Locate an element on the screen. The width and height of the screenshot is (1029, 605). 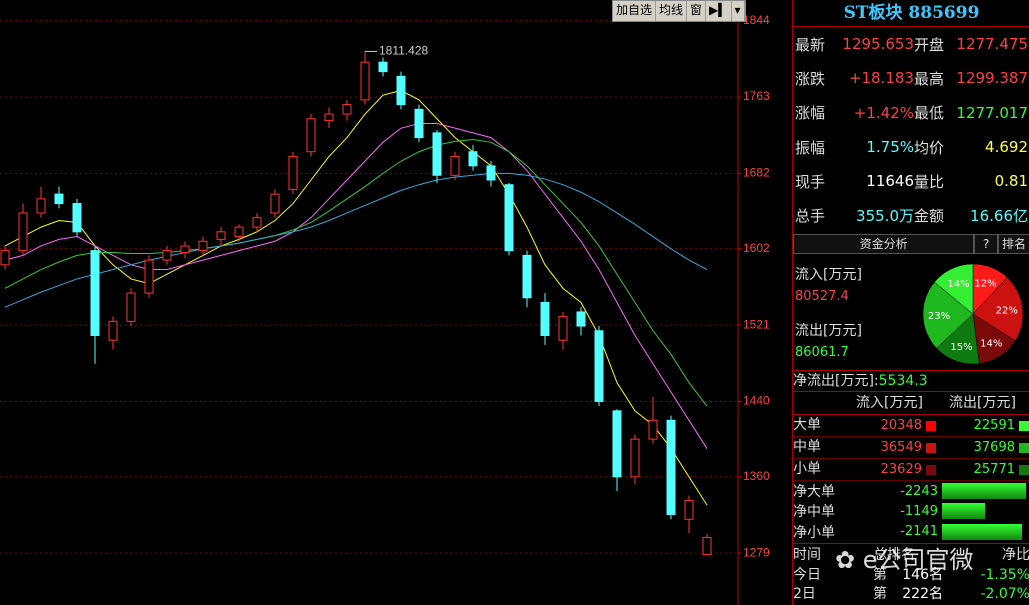
header-cell is located at coordinates (818, 403).